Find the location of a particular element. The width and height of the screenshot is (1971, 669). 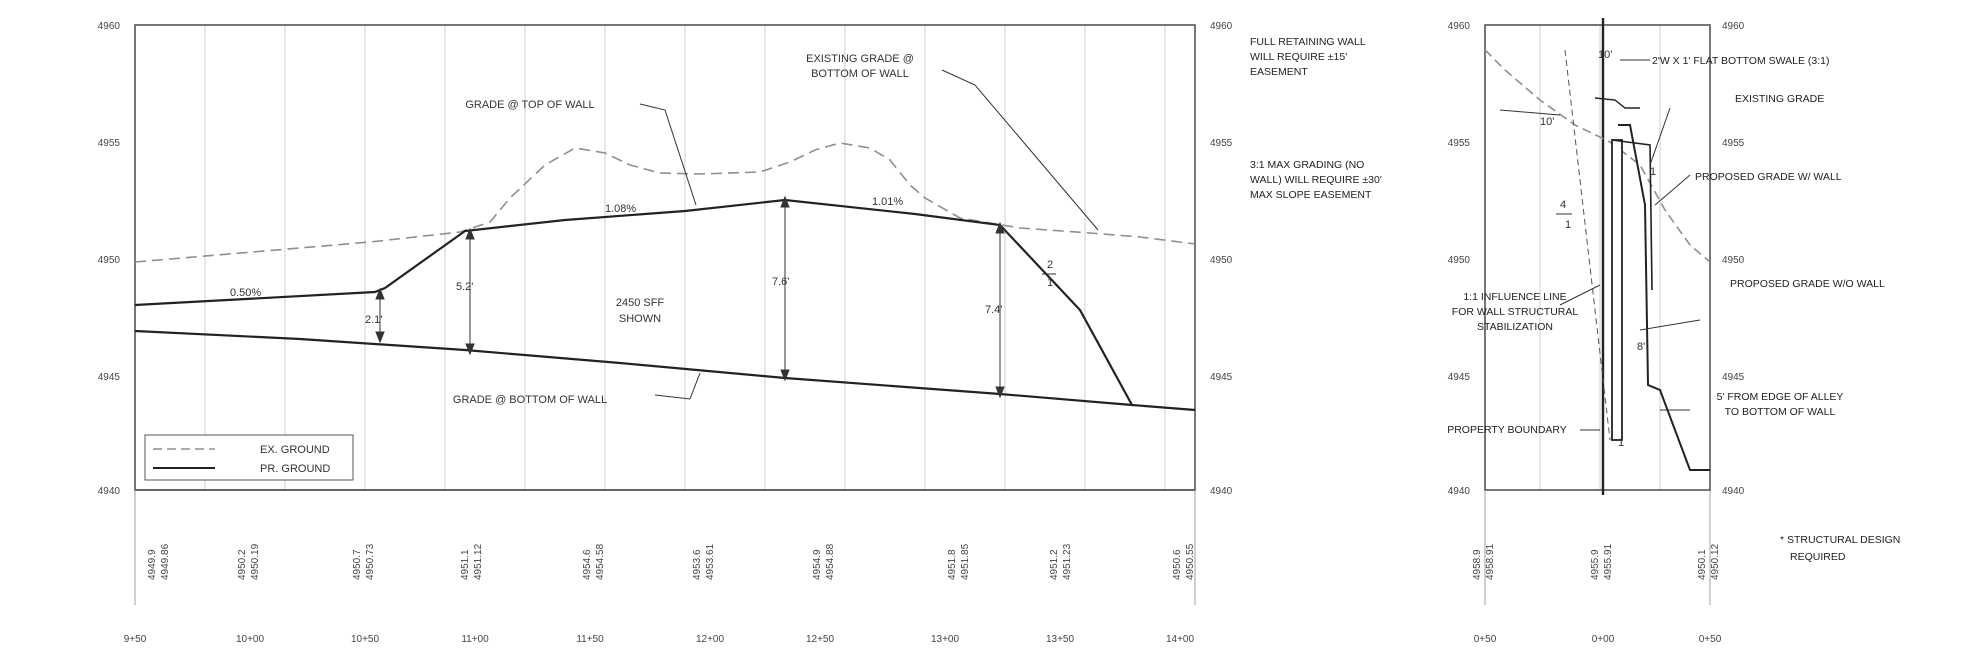

station-label: 0+00 is located at coordinates (1603, 639).